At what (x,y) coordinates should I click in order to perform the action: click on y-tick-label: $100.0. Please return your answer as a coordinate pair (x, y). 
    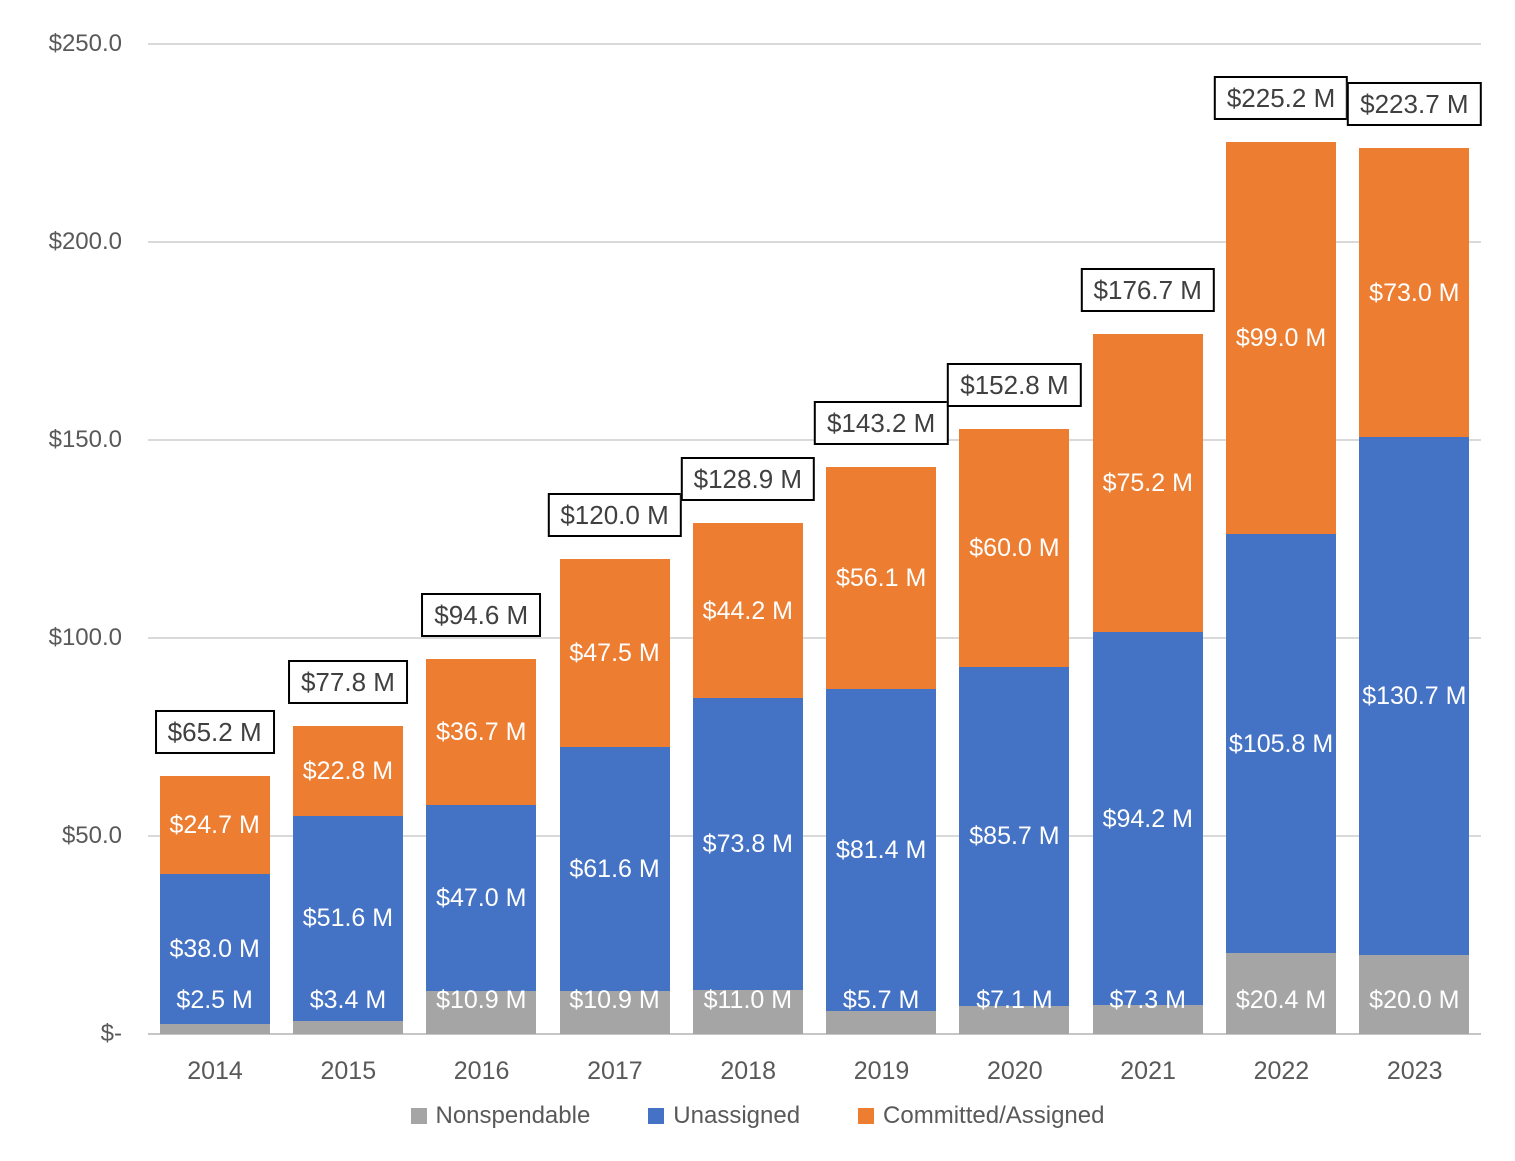
    Looking at the image, I should click on (85, 637).